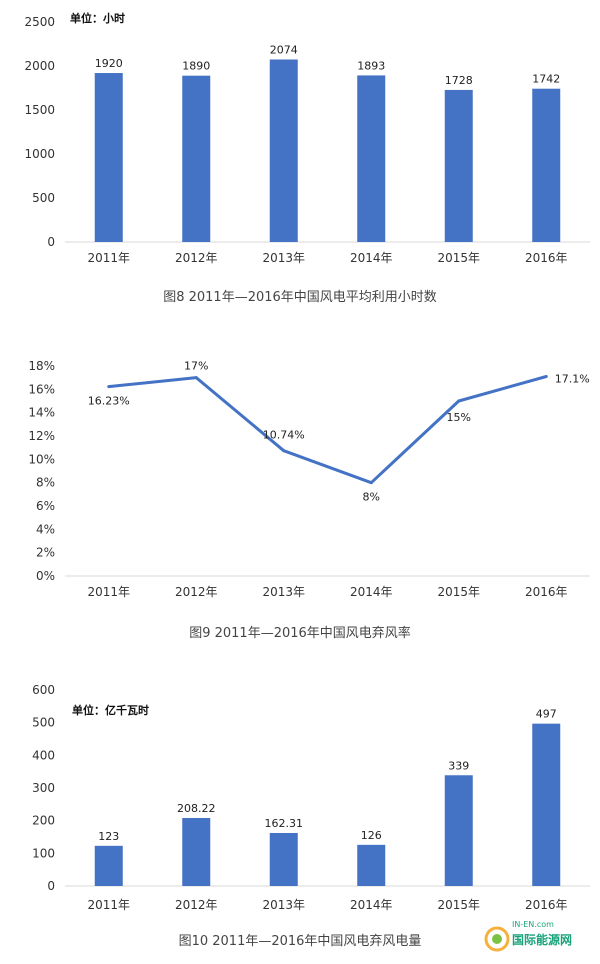 The height and width of the screenshot is (964, 600). What do you see at coordinates (39, 110) in the screenshot?
I see `y-tick-label: 1500` at bounding box center [39, 110].